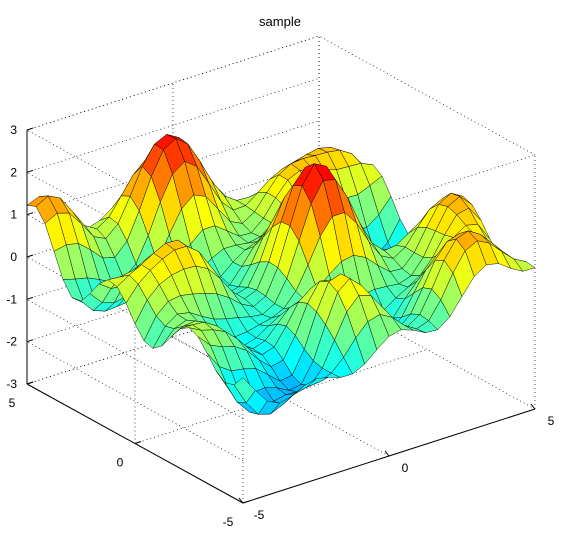 The width and height of the screenshot is (576, 547). I want to click on chart-title: sample, so click(280, 21).